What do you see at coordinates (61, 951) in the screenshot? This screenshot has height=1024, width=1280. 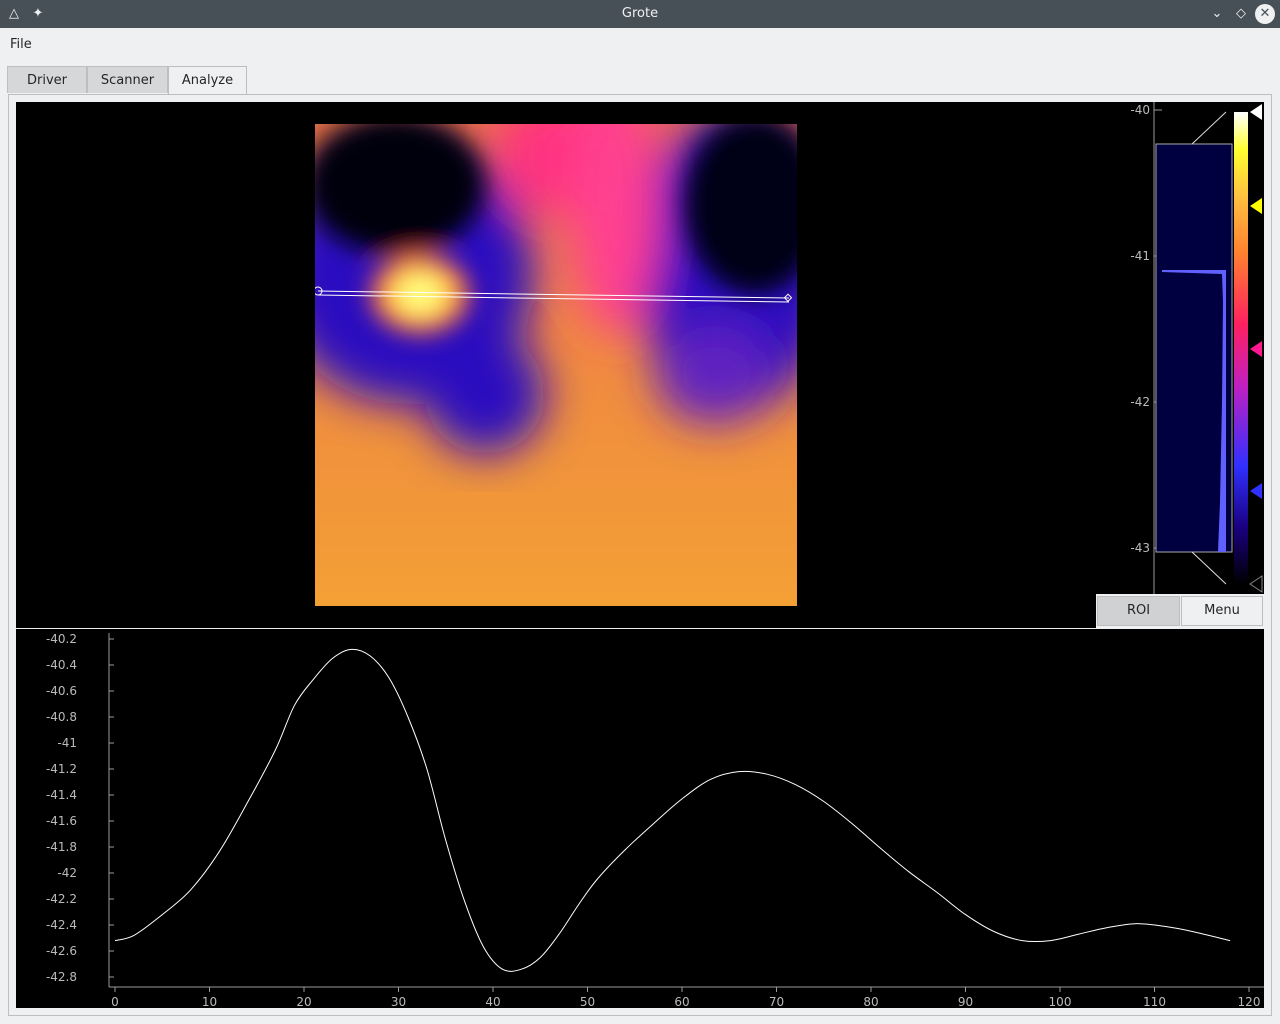 I see `y-tick-label: -42.6` at bounding box center [61, 951].